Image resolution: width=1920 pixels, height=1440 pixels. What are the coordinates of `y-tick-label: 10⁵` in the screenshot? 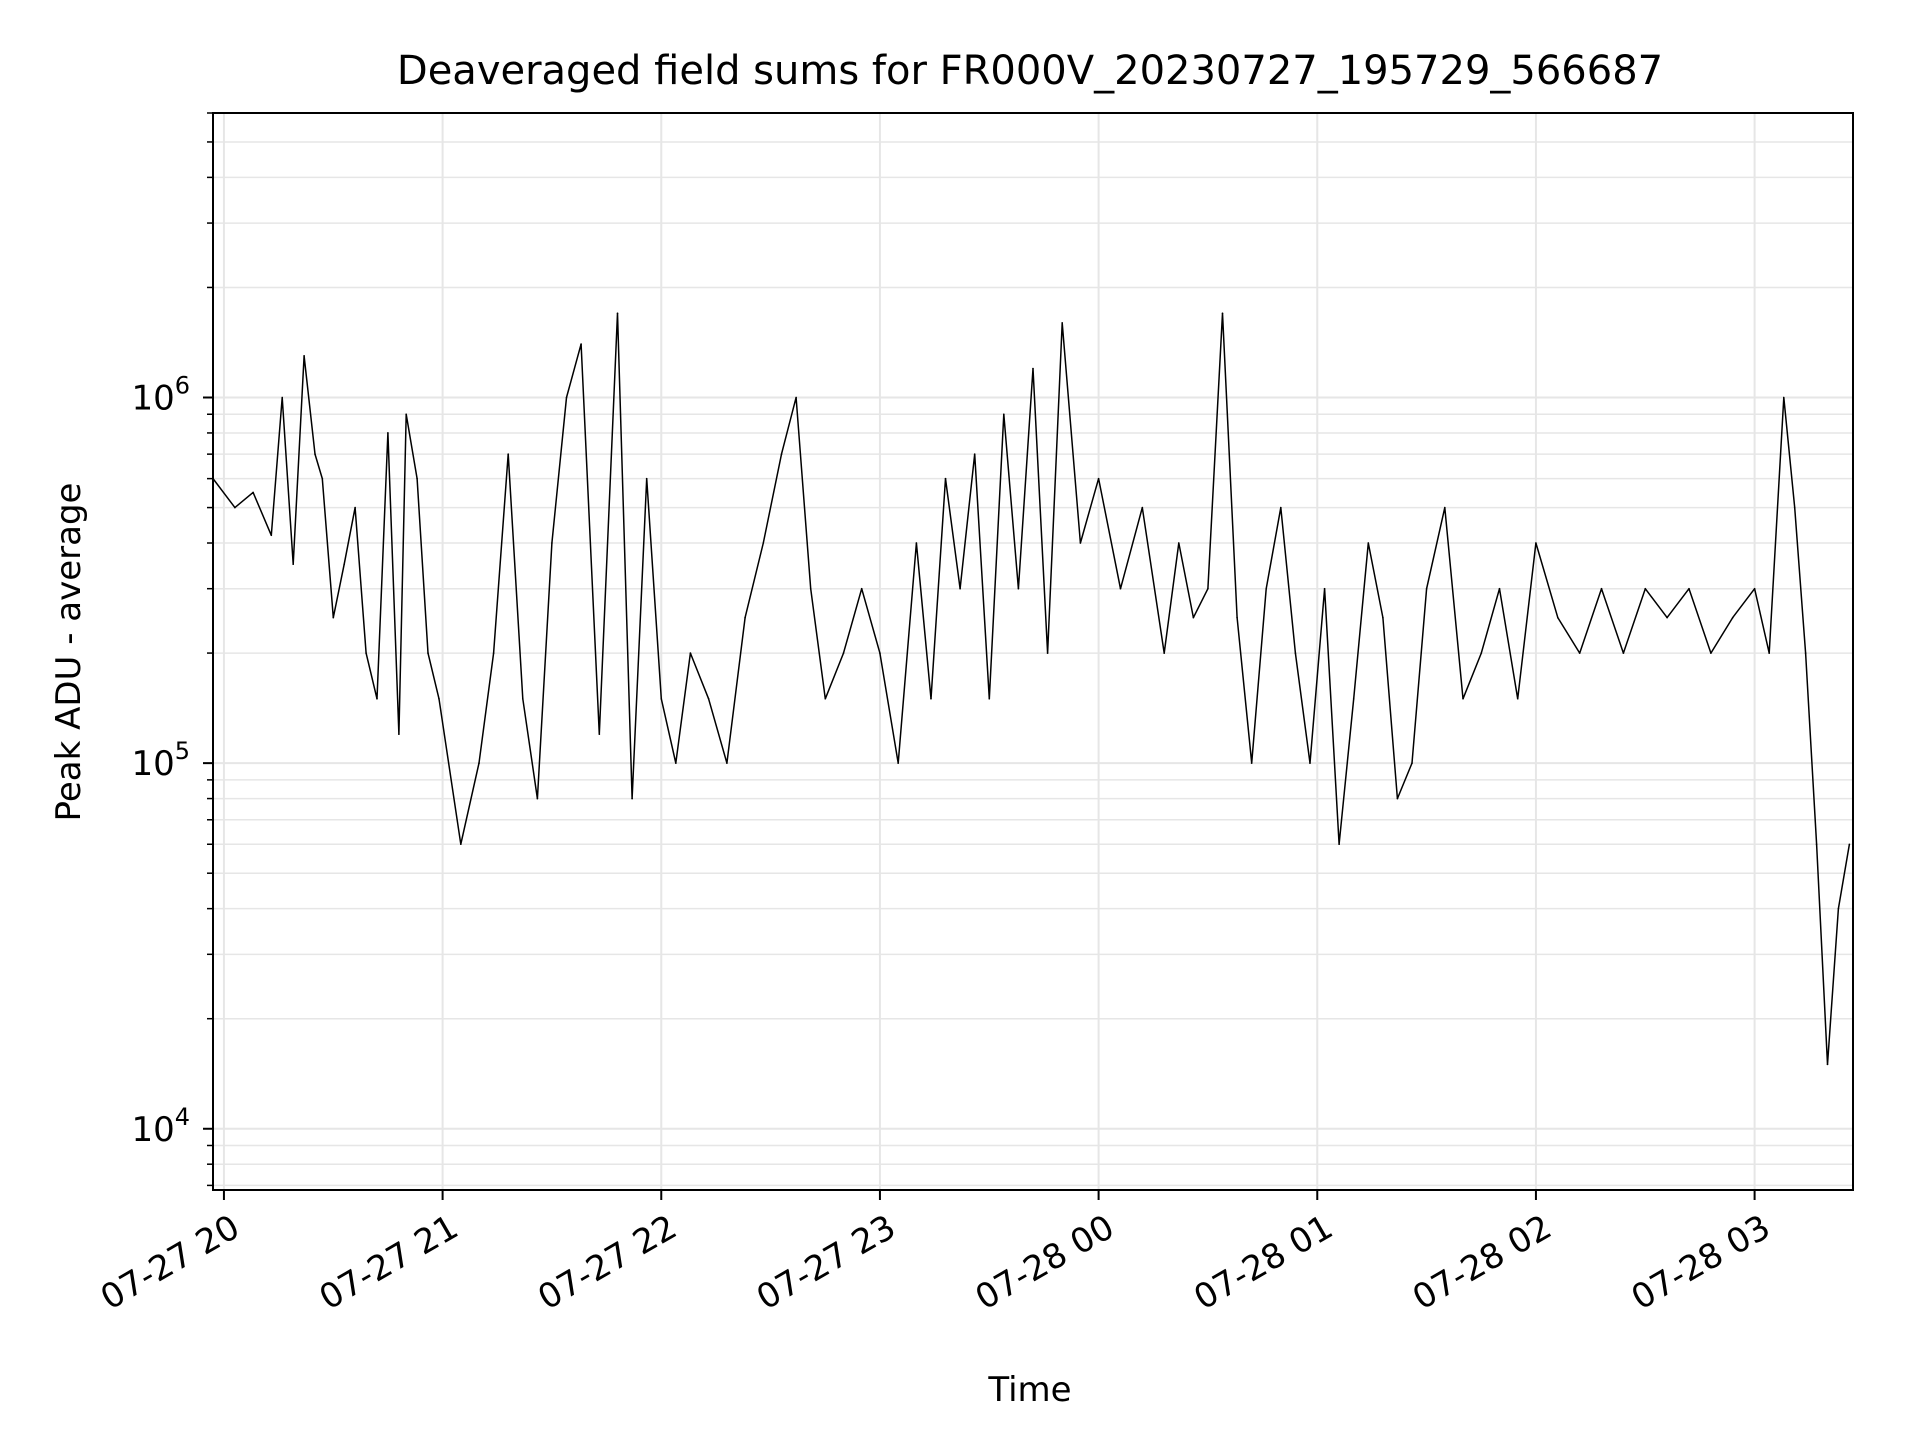 It's located at (160, 760).